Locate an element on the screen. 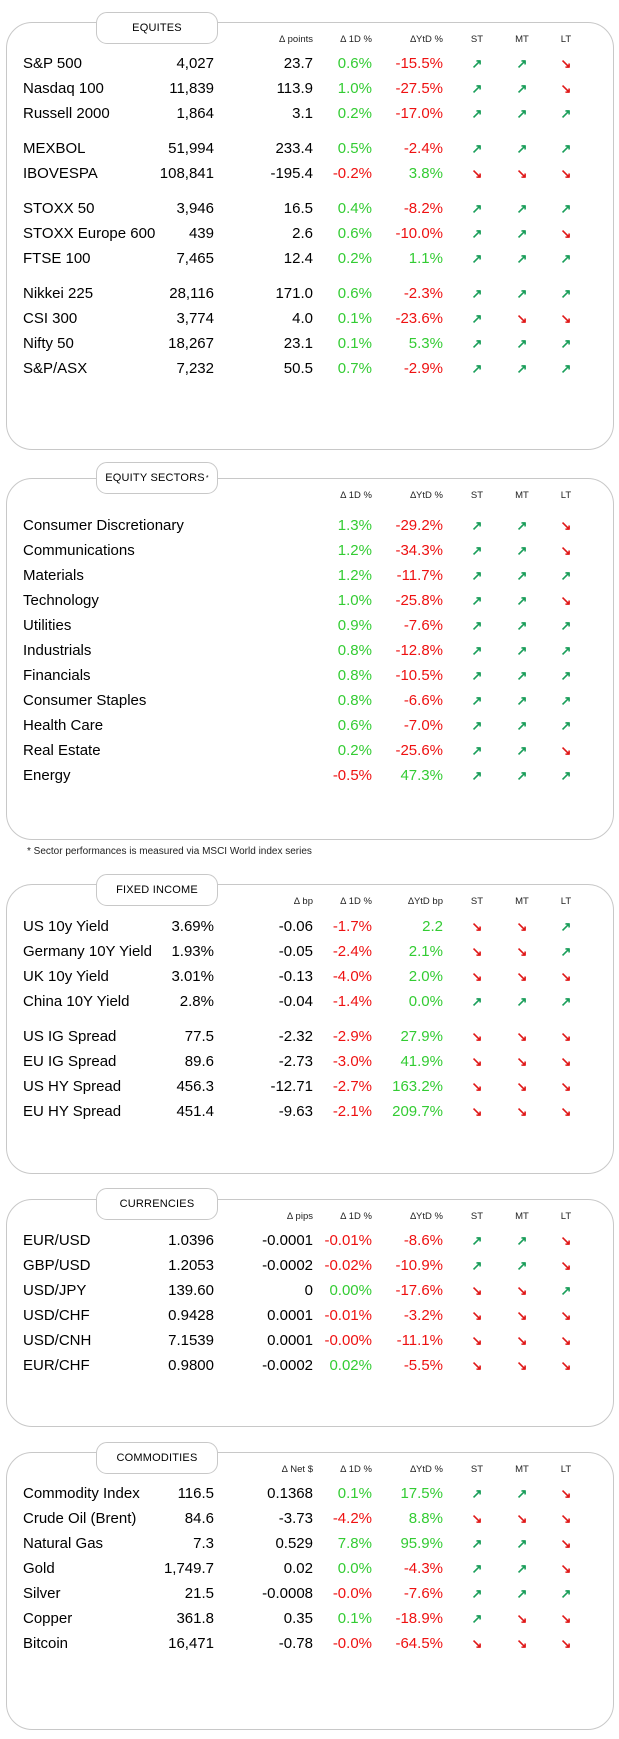 This screenshot has height=1739, width=619. row-name: STOXX Europe 600 is located at coordinates (89, 233).